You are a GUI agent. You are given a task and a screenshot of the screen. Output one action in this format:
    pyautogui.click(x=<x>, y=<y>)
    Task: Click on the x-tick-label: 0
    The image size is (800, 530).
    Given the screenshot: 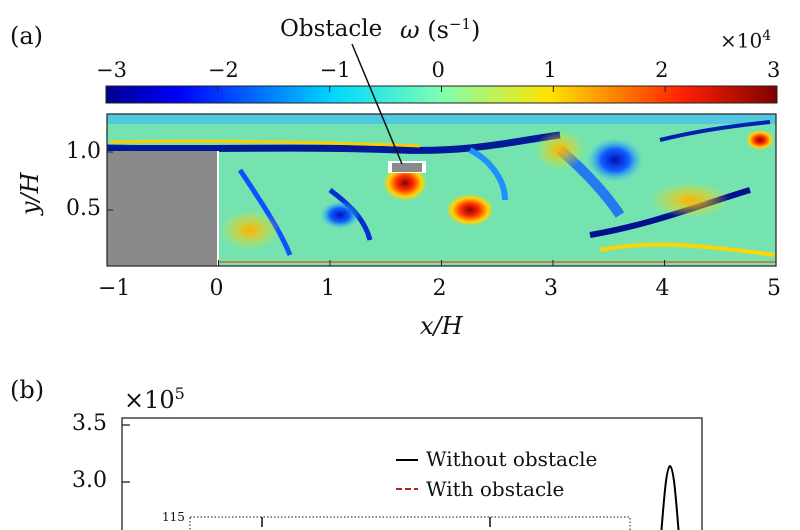 What is the action you would take?
    pyautogui.click(x=216, y=288)
    